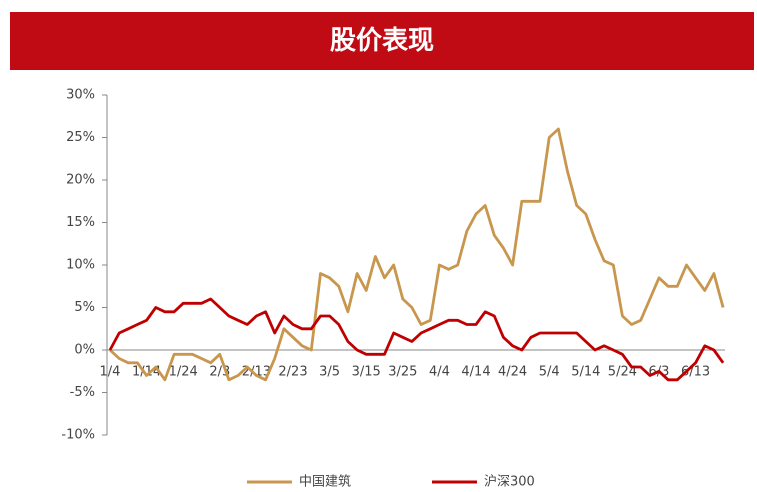 This screenshot has height=492, width=757. I want to click on y-tick-label: 15%, so click(80, 222).